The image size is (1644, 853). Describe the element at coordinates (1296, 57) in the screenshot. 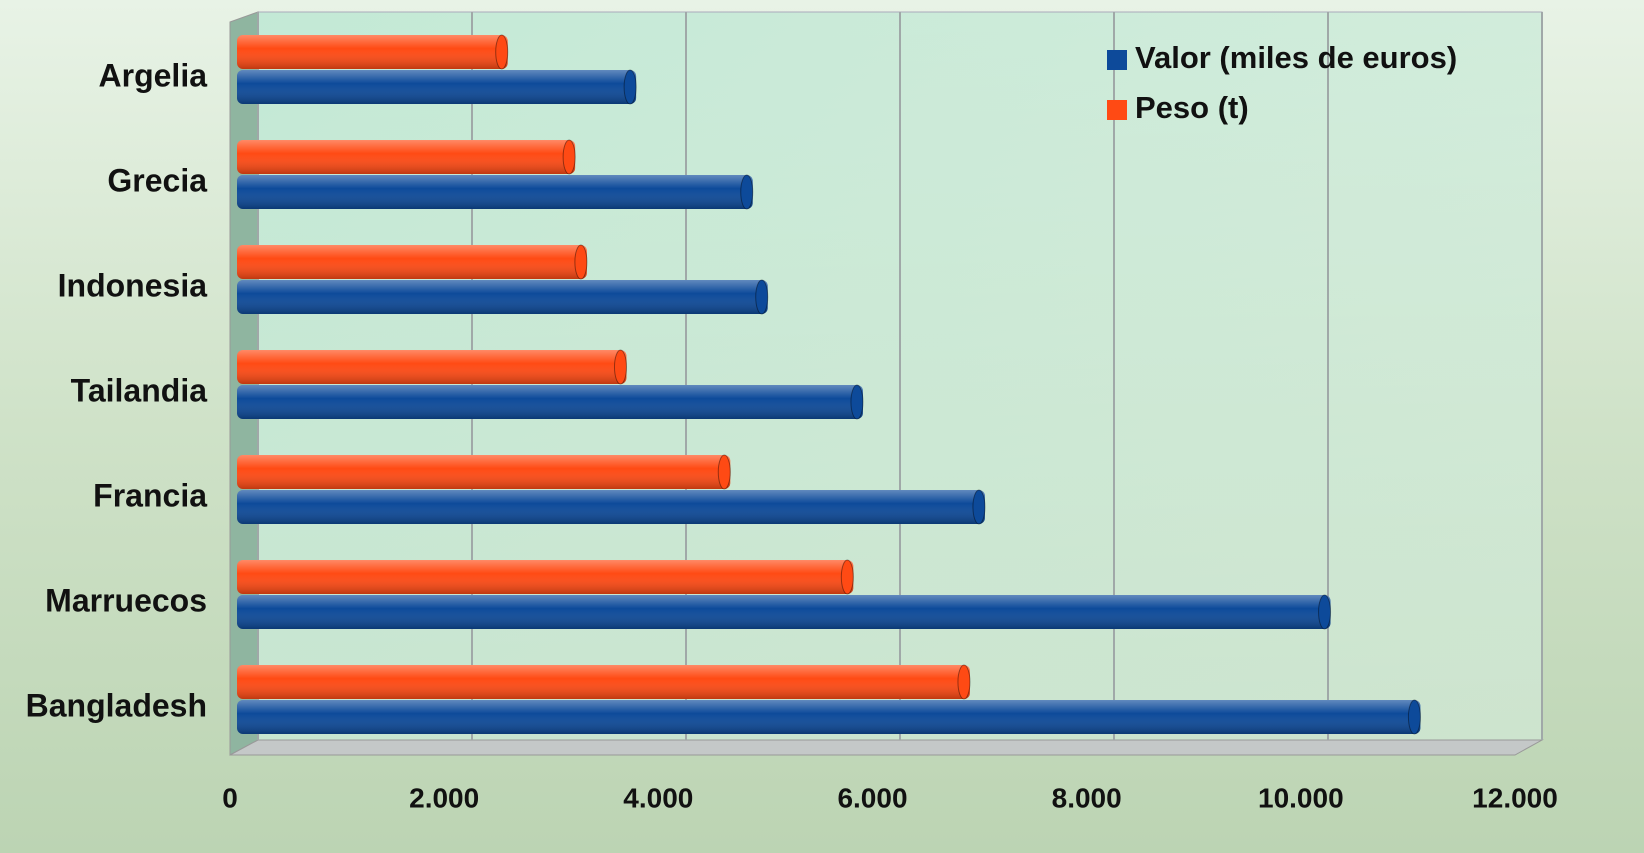

I see `legend-label: Valor (miles de euros)` at that location.